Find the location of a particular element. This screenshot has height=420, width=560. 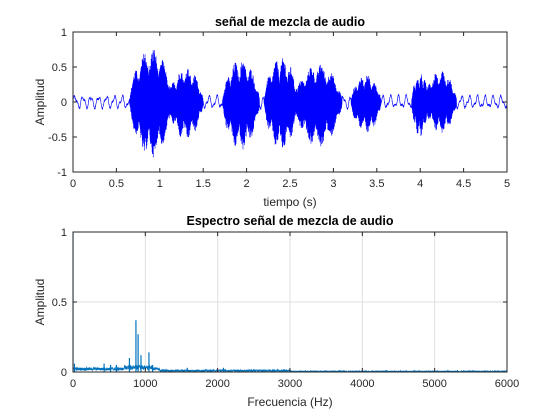

y-tick-label: -1 is located at coordinates (62, 173).